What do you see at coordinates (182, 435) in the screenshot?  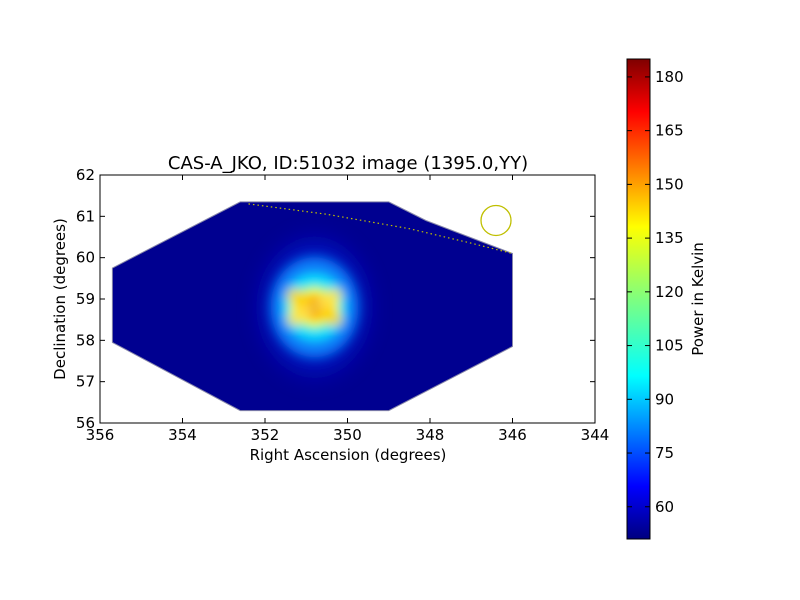 I see `x-tick-label: 354` at bounding box center [182, 435].